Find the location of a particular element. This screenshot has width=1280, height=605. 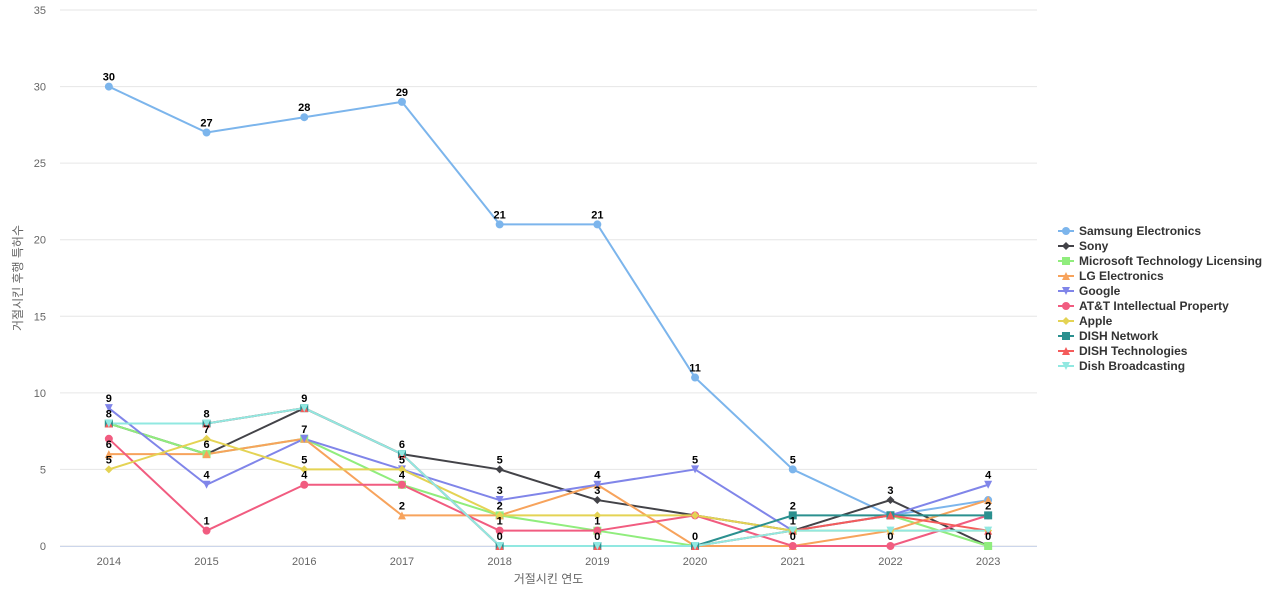

data-label-samsung-electronics: 29 is located at coordinates (402, 93).